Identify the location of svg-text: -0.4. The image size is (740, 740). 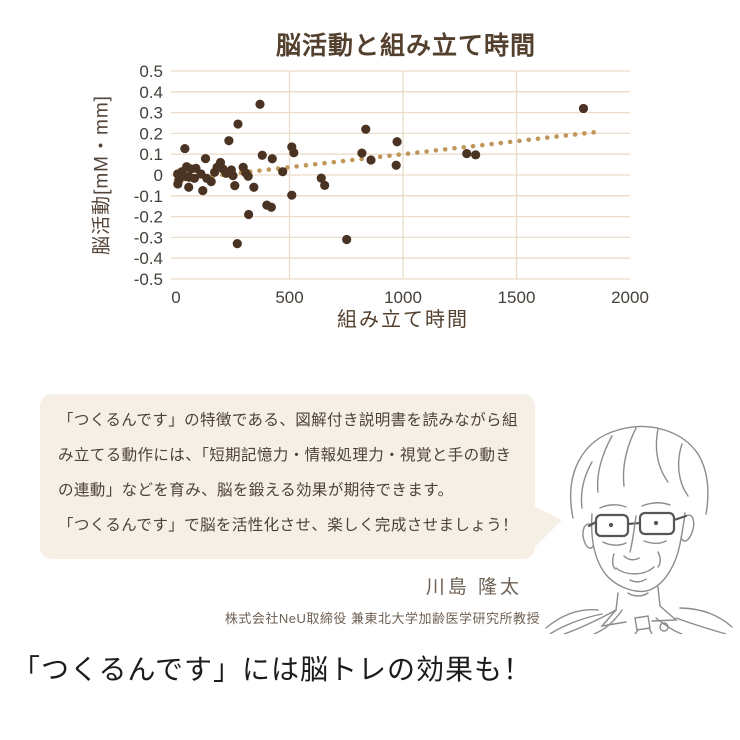
(148, 258).